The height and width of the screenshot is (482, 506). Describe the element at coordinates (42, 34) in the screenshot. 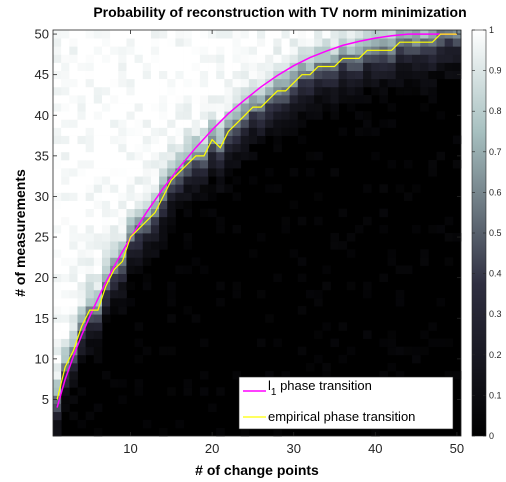

I see `y-tick-label: 50` at that location.